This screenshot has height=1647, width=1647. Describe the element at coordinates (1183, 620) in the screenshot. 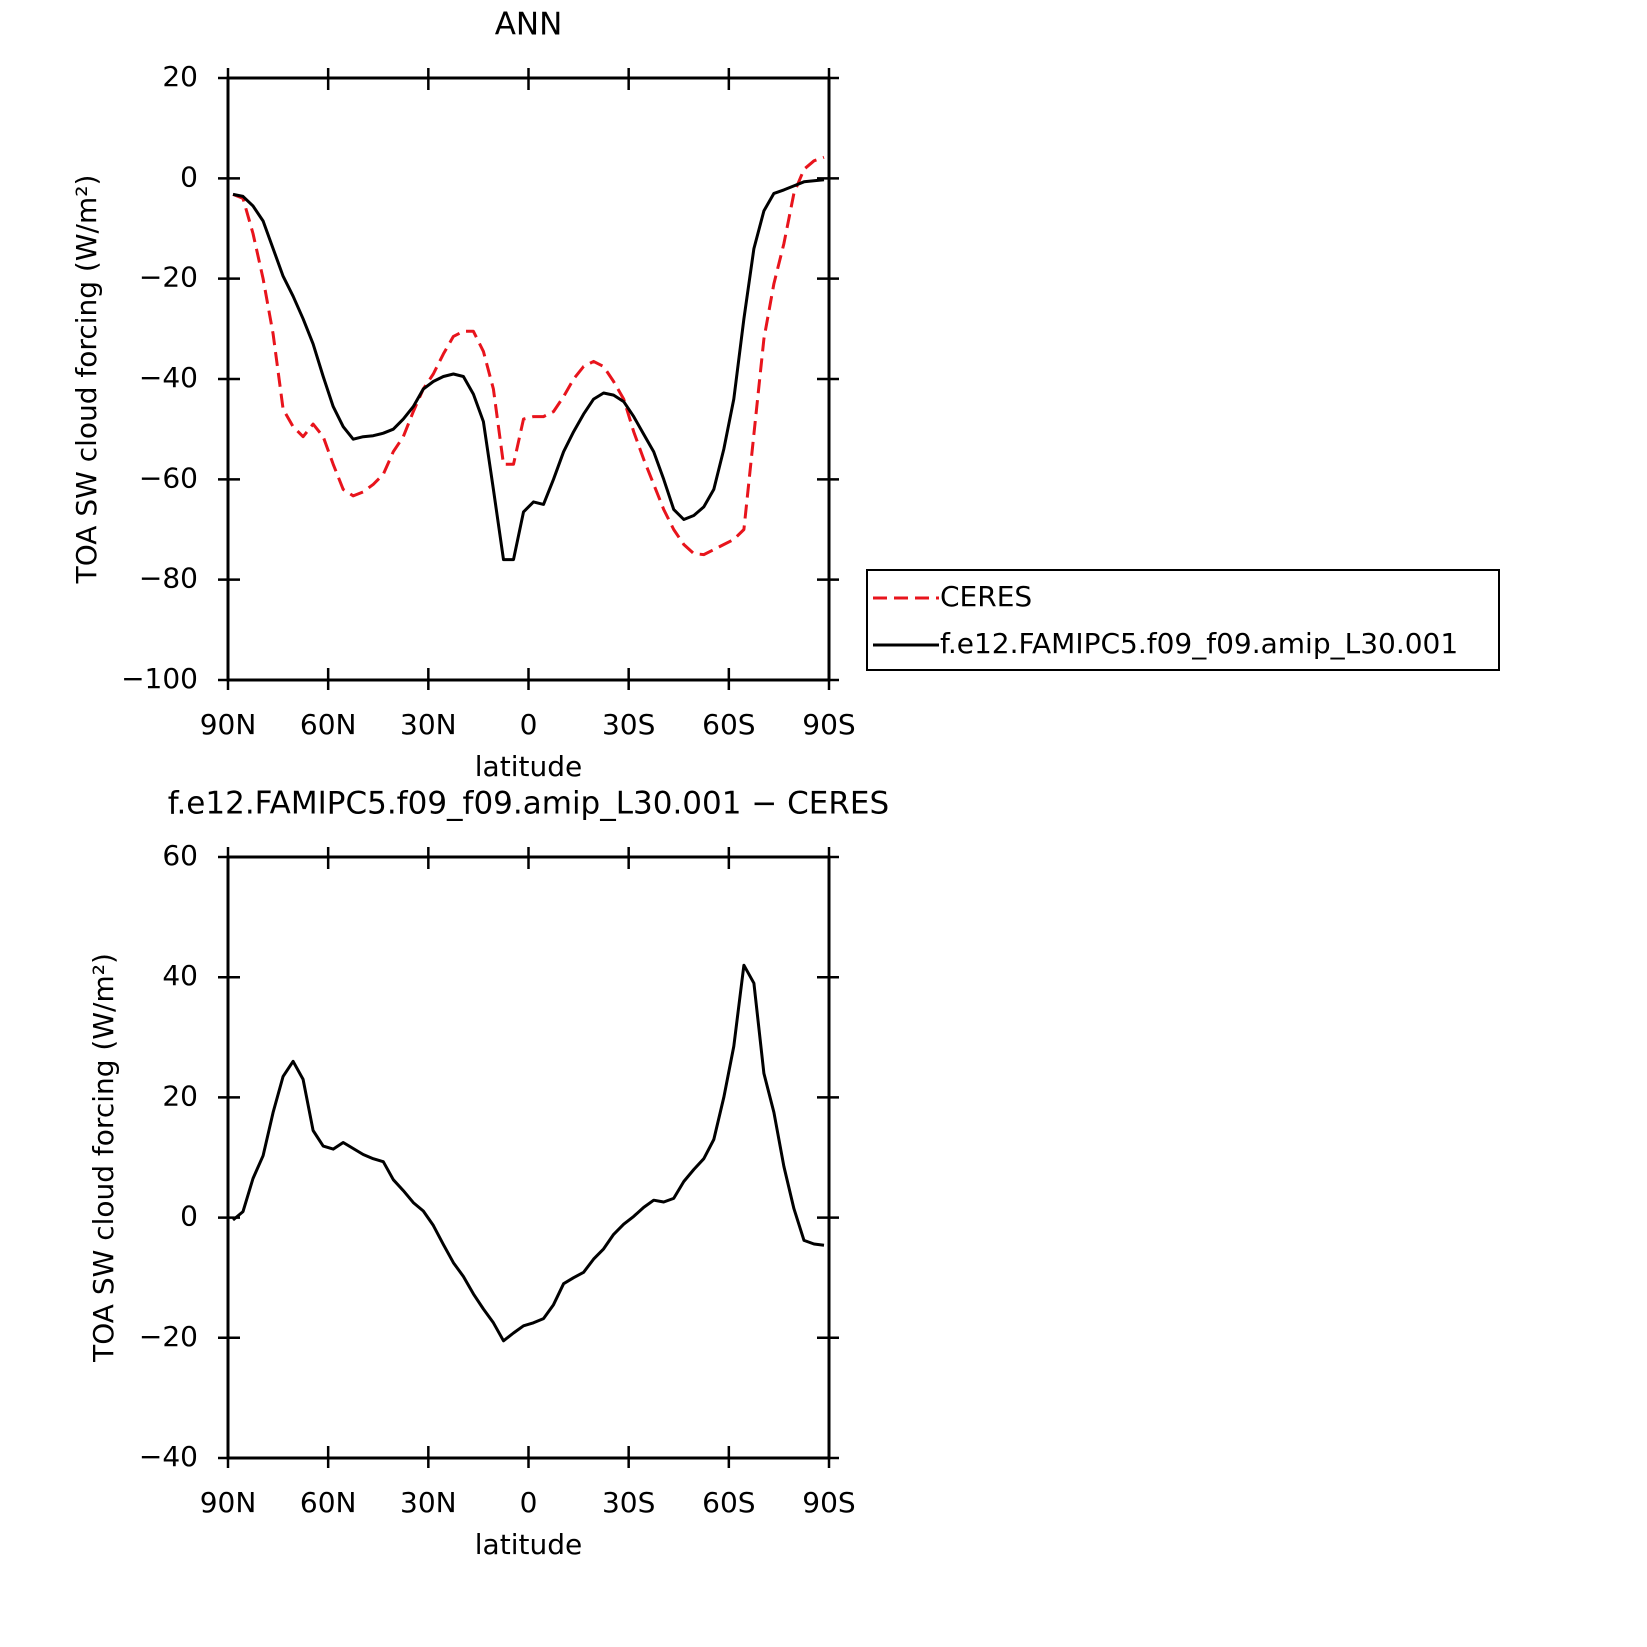

I see `legend-box` at that location.